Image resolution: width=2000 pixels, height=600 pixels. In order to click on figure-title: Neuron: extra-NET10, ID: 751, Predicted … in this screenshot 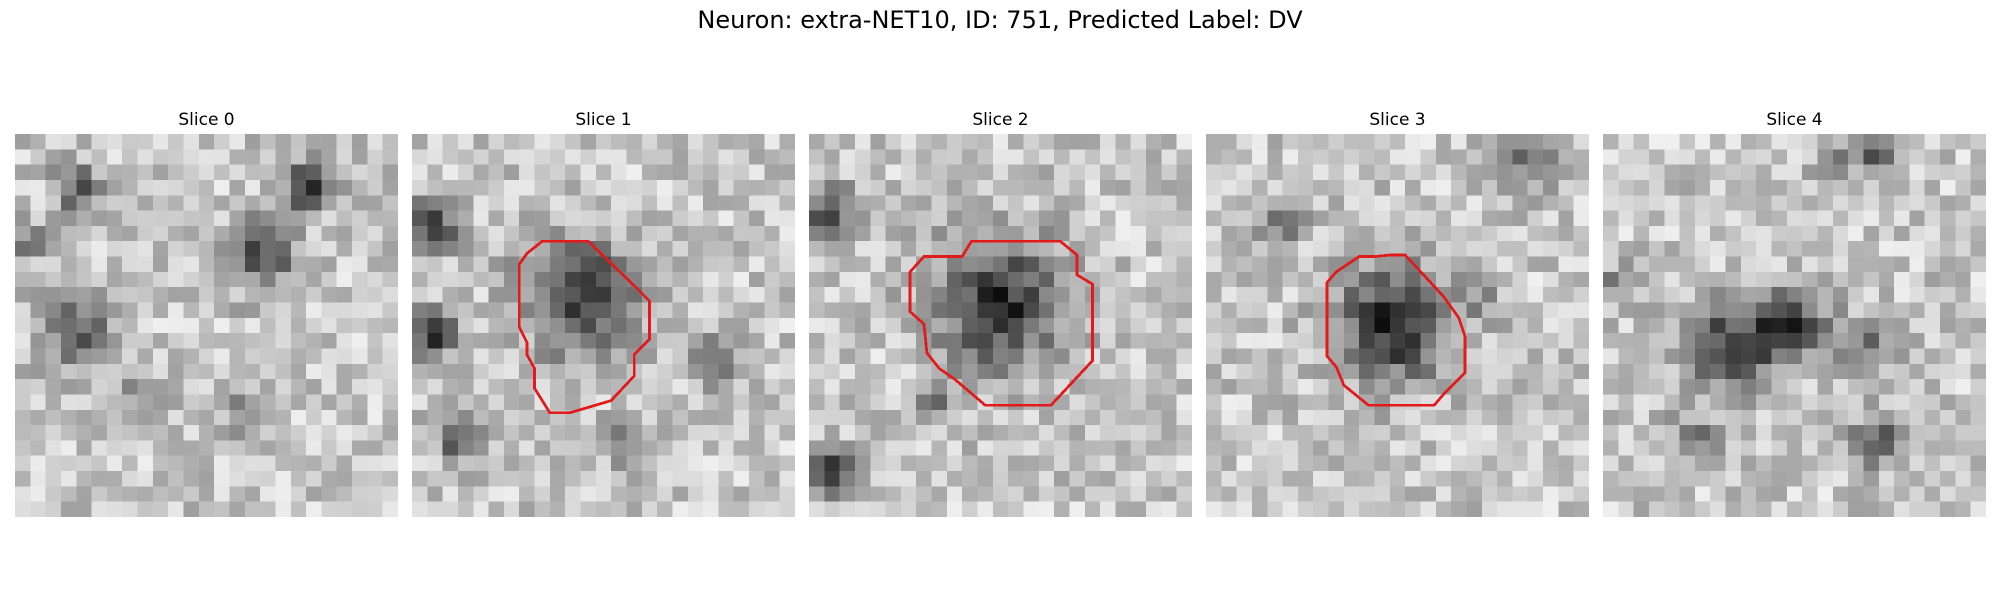, I will do `click(1000, 20)`.